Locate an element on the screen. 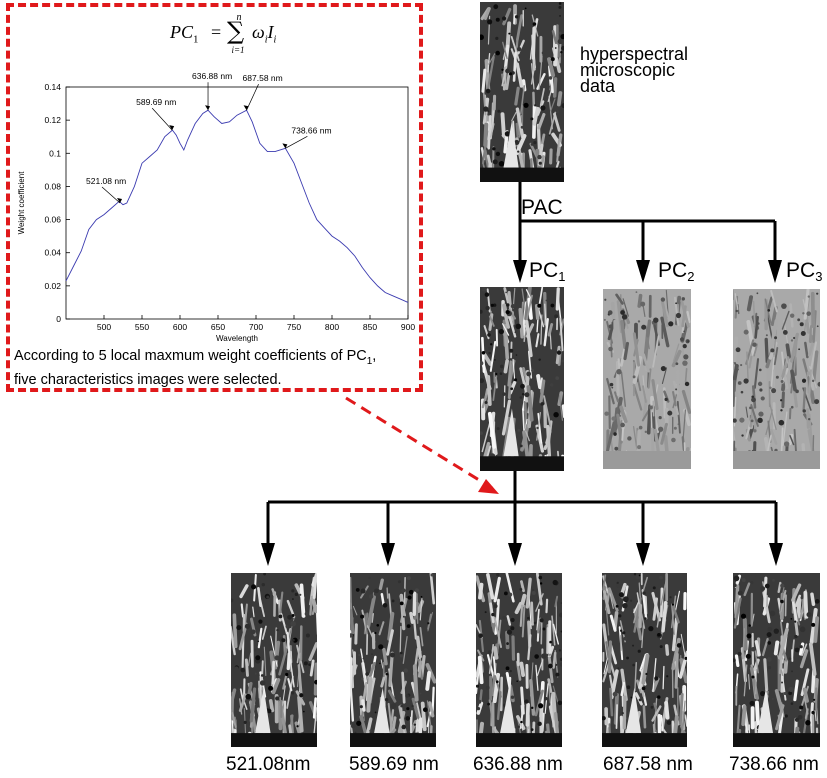 This screenshot has width=827, height=778. red-dashed-arrow is located at coordinates (422, 445).